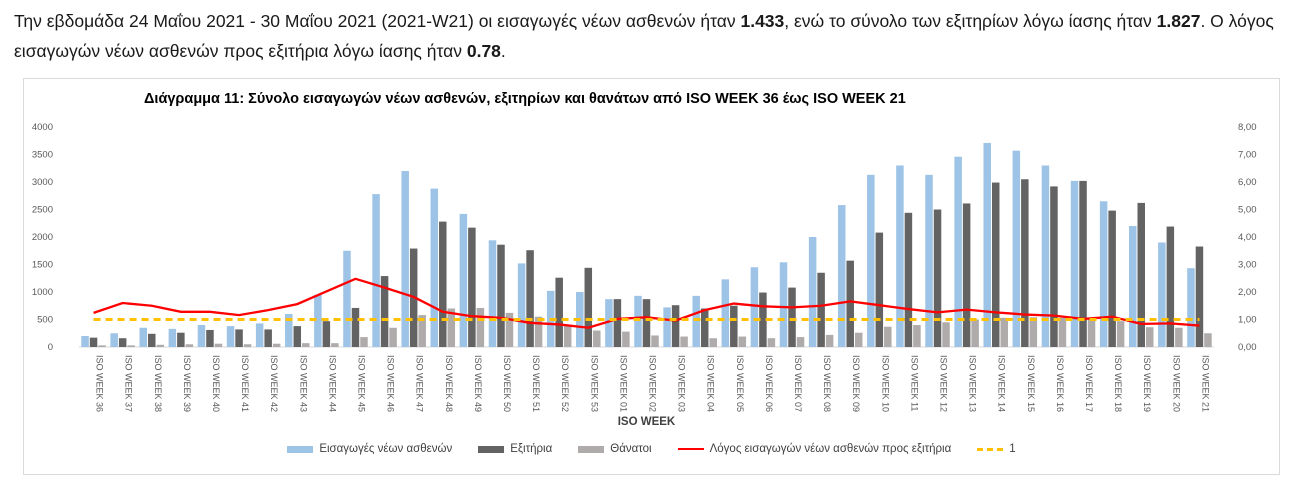 Image resolution: width=1304 pixels, height=504 pixels. I want to click on x-tick-label: ISO WEEK 07, so click(798, 383).